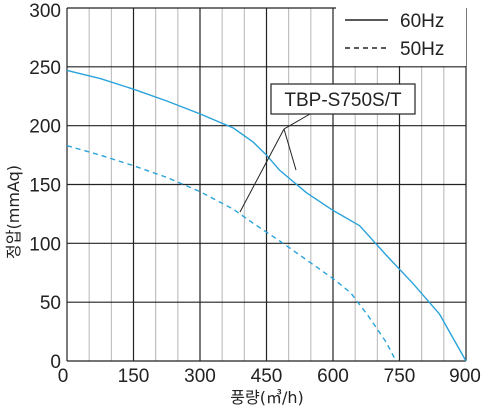 The height and width of the screenshot is (410, 482). Describe the element at coordinates (50, 303) in the screenshot. I see `y-tick-label: 50` at that location.